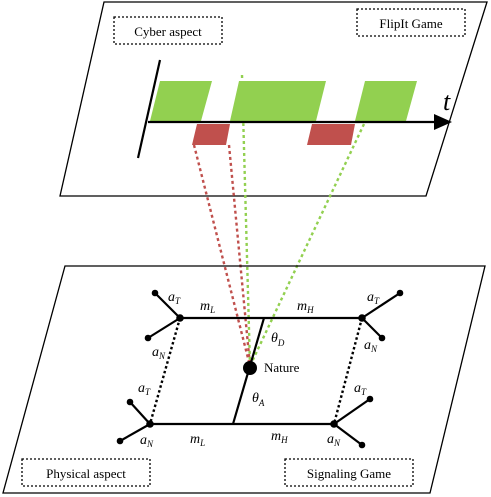 This screenshot has height=497, width=491. I want to click on theta-d-label: θD, so click(278, 339).